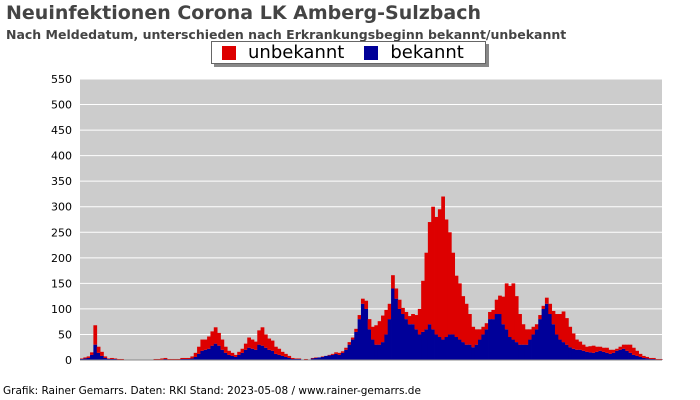 Image resolution: width=700 pixels, height=400 pixels. Describe the element at coordinates (65, 334) in the screenshot. I see `y-tick-label: 50` at that location.